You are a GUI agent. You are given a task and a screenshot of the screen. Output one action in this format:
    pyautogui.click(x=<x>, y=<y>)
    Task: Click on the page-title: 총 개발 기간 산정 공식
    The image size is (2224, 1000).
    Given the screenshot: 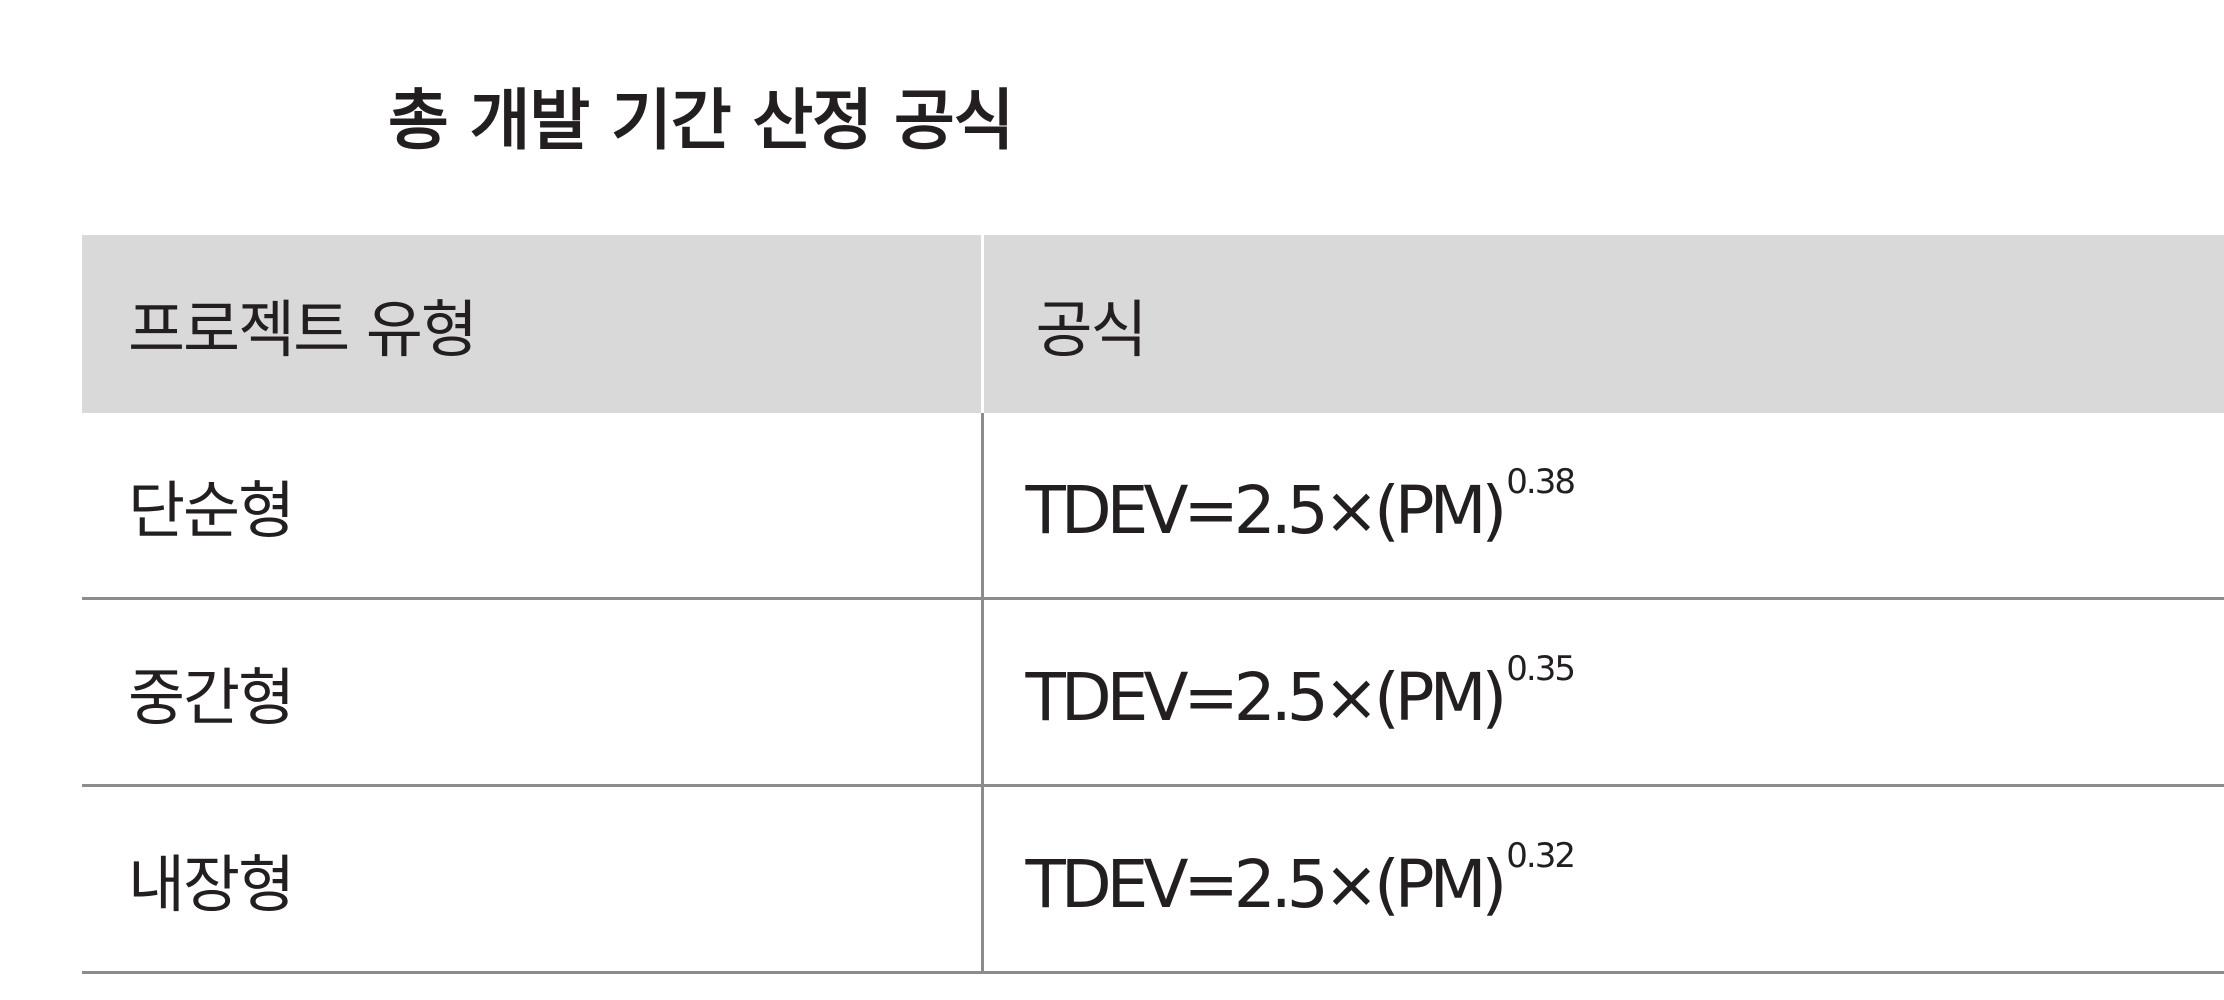 What is the action you would take?
    pyautogui.click(x=701, y=120)
    